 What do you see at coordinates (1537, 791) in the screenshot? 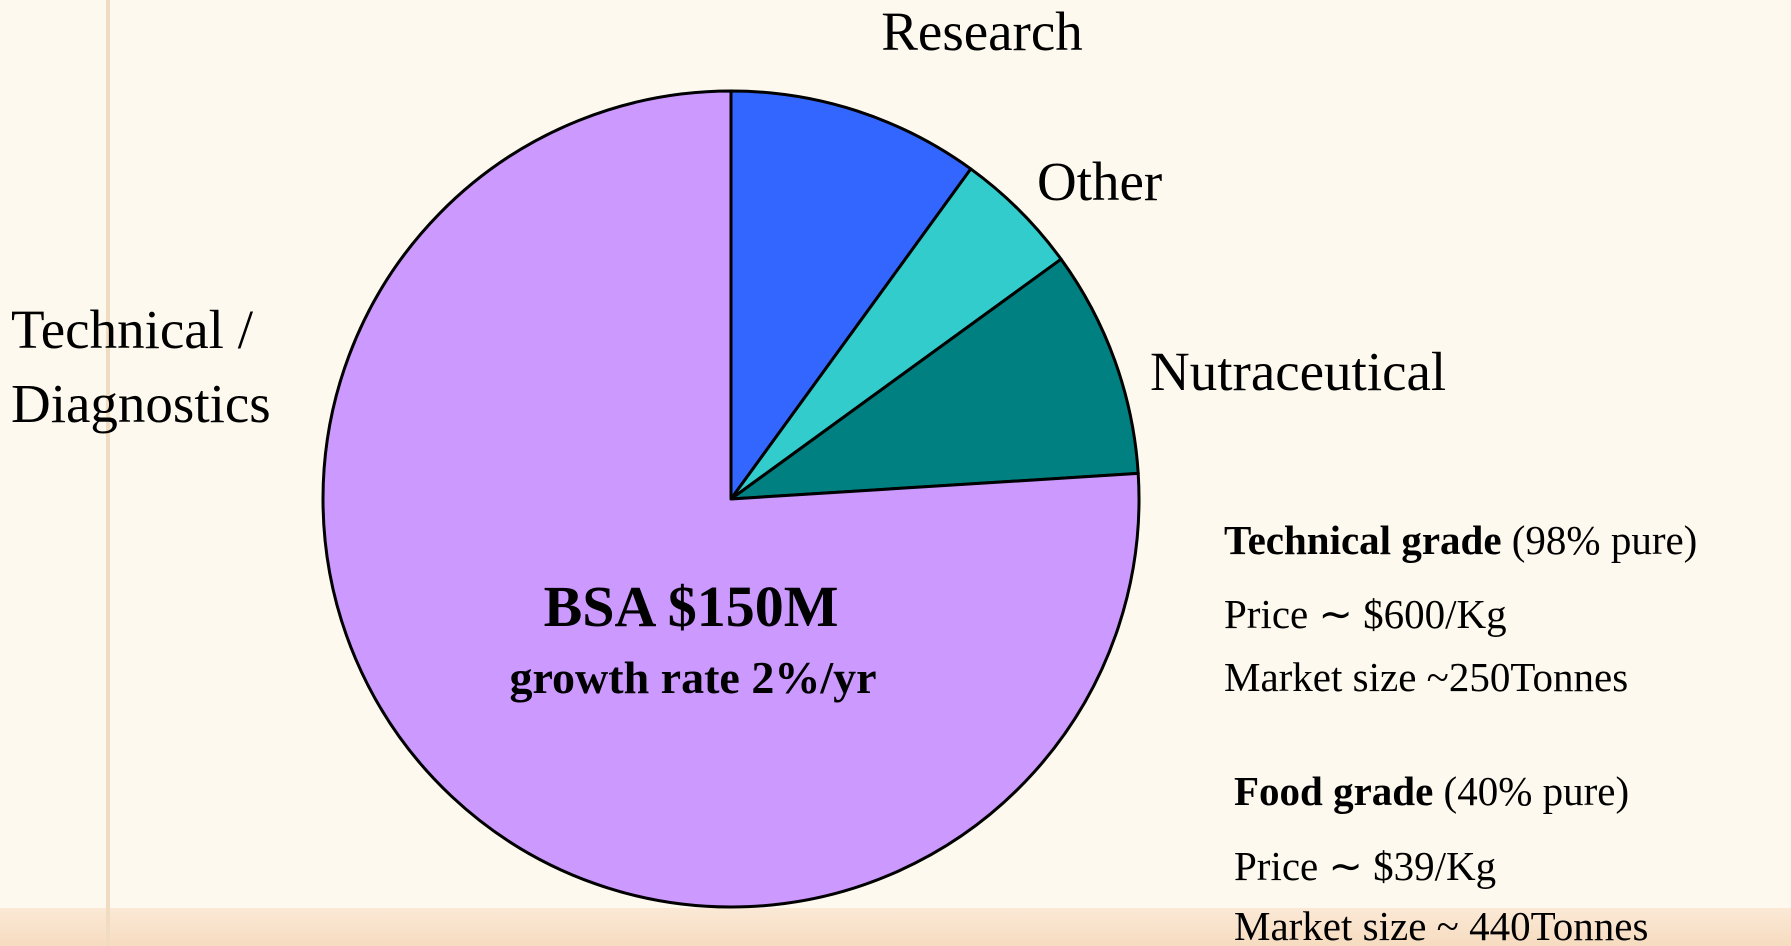
I see `note-detail: (40% pure)` at bounding box center [1537, 791].